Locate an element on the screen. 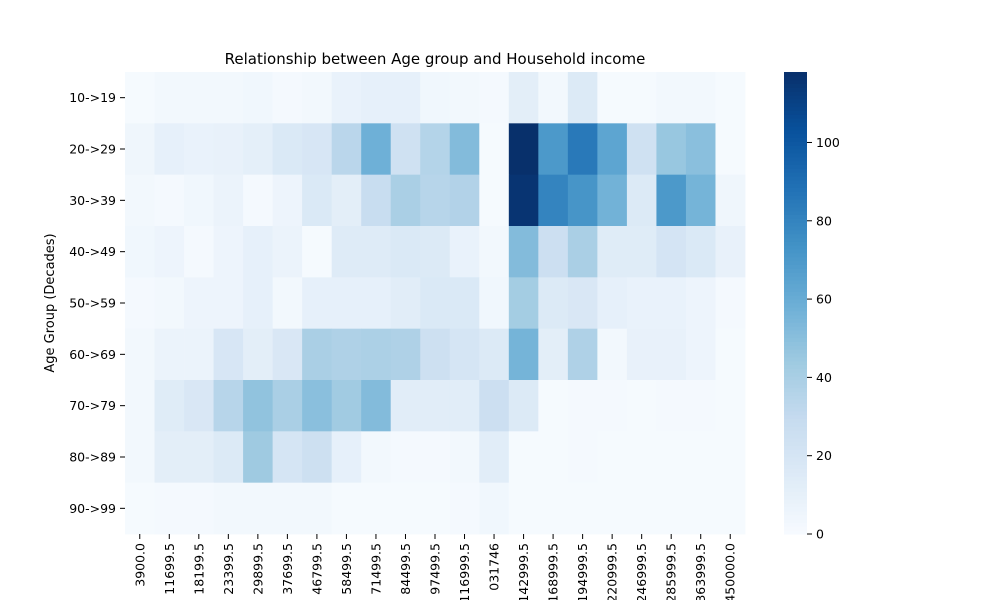 This screenshot has width=1000, height=600. x-tick-label: 11699.5 is located at coordinates (169, 569).